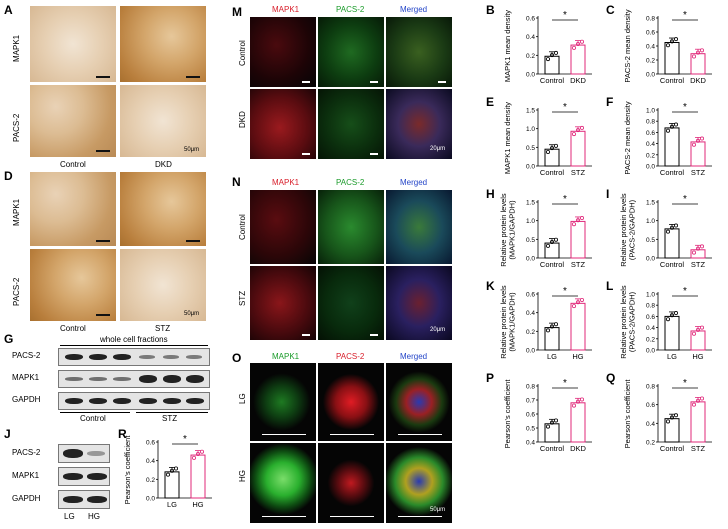 Image resolution: width=728 pixels, height=529 pixels. Describe the element at coordinates (84, 453) in the screenshot. I see `panel-j-blot-pacs2` at that location.